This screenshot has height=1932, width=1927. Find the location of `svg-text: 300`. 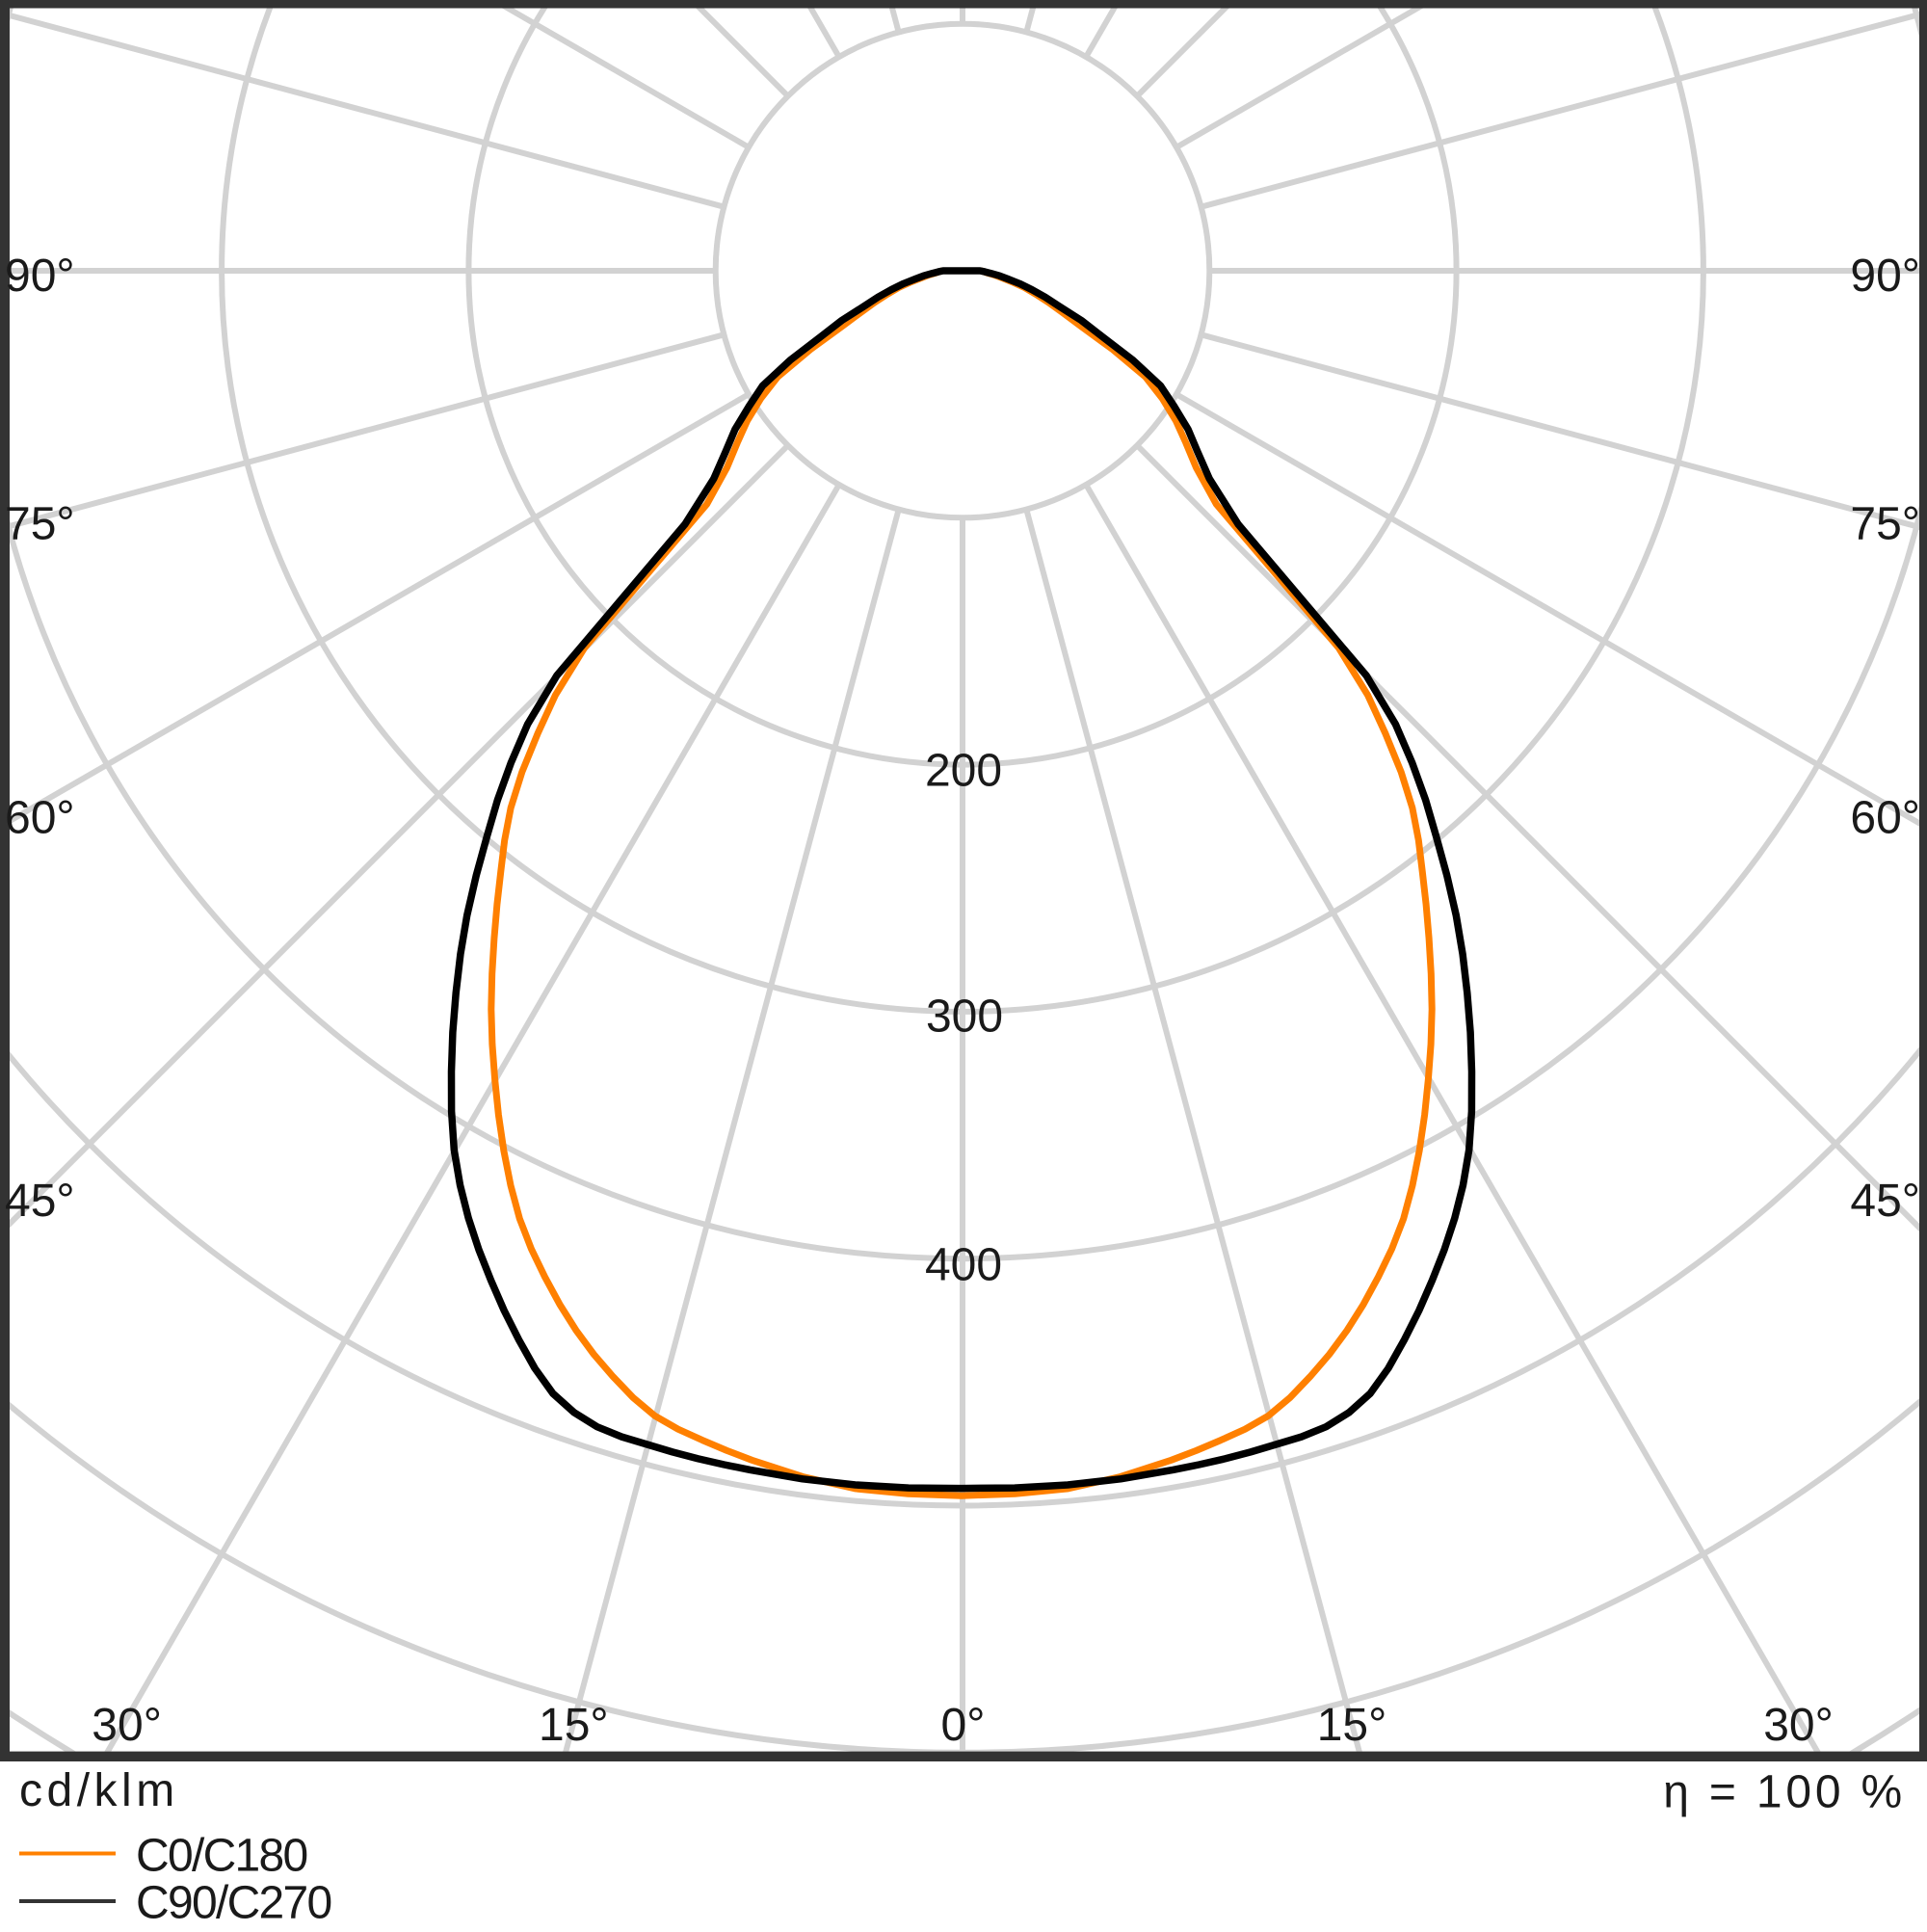

svg-text: 300 is located at coordinates (964, 1016).